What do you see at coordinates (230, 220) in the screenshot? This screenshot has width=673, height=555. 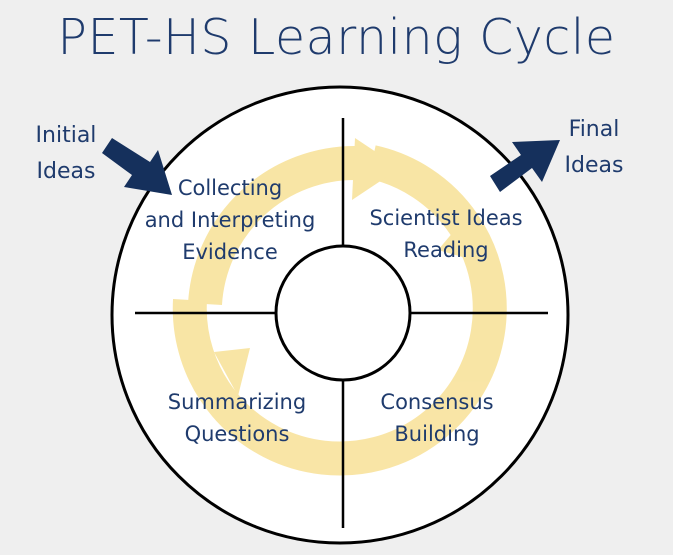 I see `quadrant-collecting-evidence: Collecting and Interpreting Evidence` at bounding box center [230, 220].